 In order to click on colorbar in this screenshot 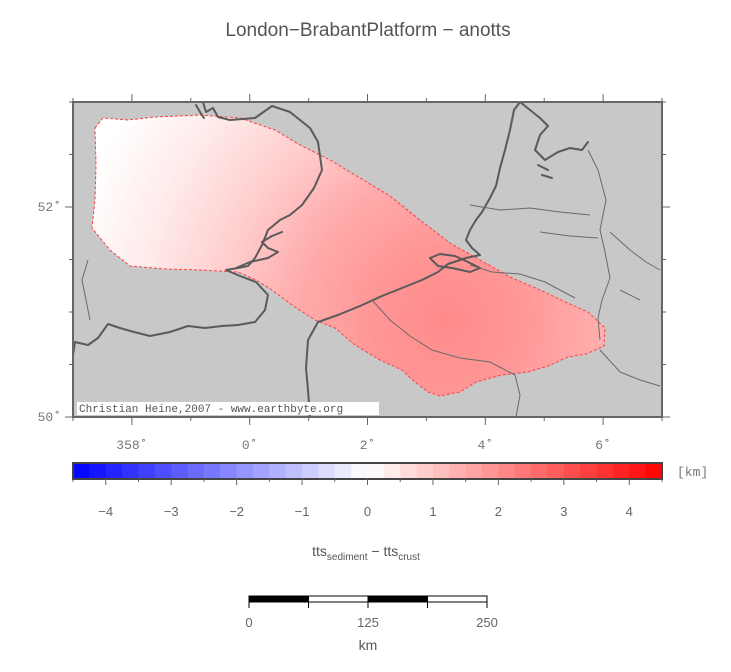, I will do `click(368, 471)`.